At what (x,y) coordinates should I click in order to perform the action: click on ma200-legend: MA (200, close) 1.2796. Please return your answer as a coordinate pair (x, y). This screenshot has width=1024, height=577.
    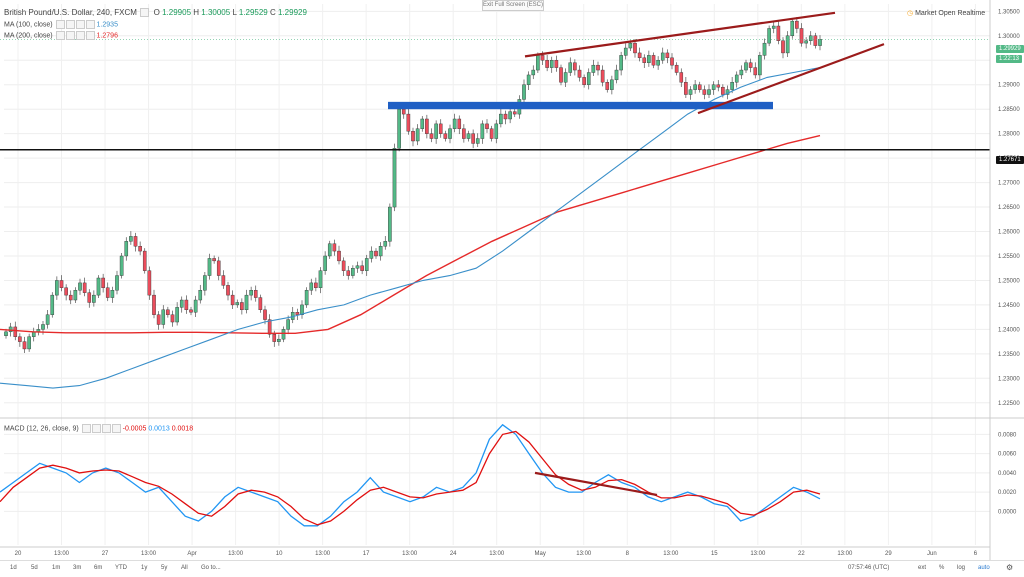
    Looking at the image, I should click on (61, 35).